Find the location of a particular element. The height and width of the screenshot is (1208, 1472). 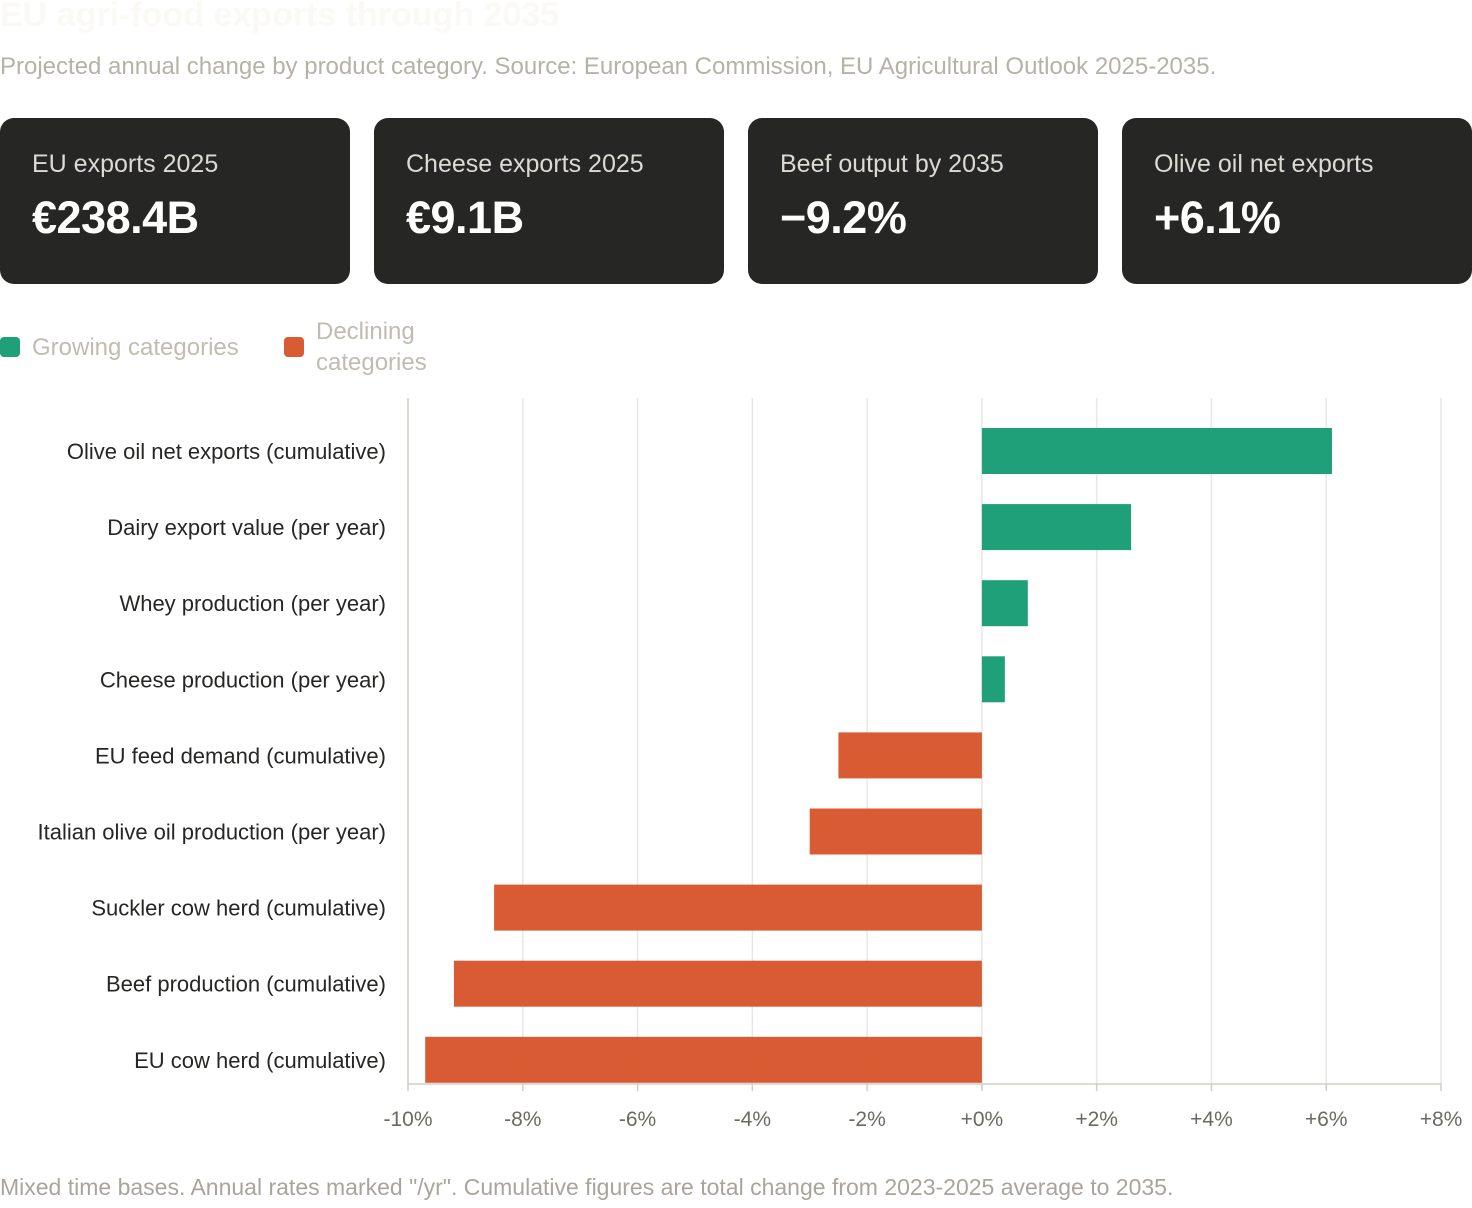

x-tick-label: -4% is located at coordinates (752, 1119).